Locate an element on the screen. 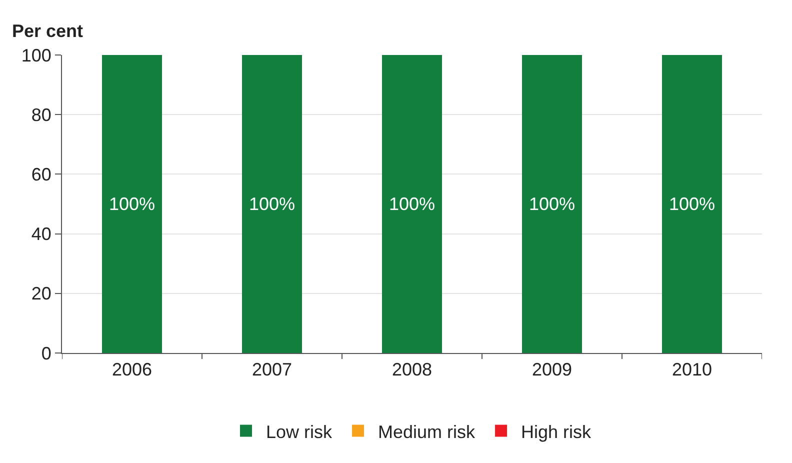 Image resolution: width=792 pixels, height=463 pixels. y-tick-label: 0 is located at coordinates (46, 353).